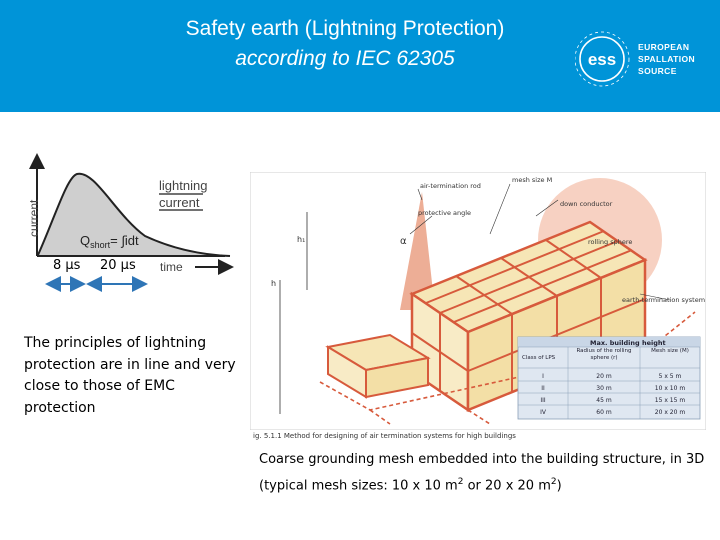 Image resolution: width=720 pixels, height=540 pixels. What do you see at coordinates (670, 376) in the screenshot?
I see `cell-0-2: 5 x 5 m` at bounding box center [670, 376].